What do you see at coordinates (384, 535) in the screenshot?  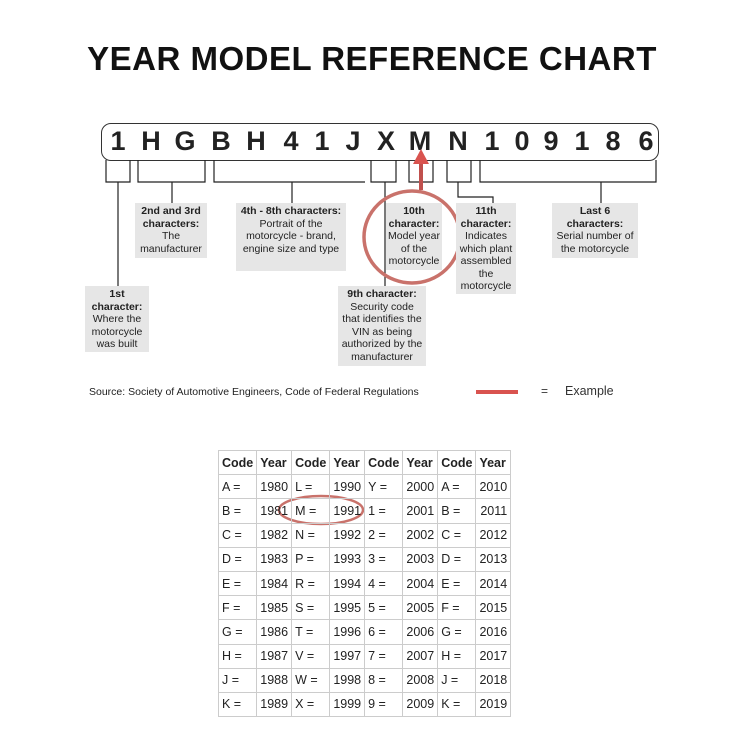 I see `code-cell: 2 =` at bounding box center [384, 535].